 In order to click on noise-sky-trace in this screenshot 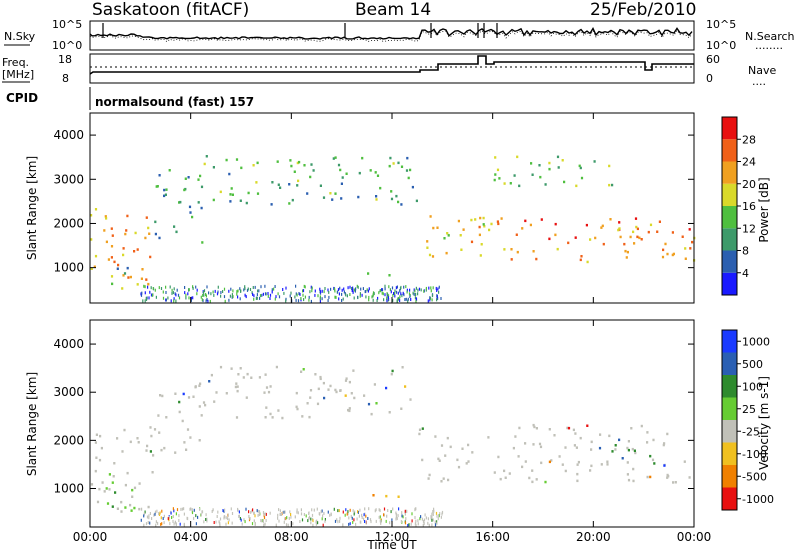, I will do `click(391, 33)`.